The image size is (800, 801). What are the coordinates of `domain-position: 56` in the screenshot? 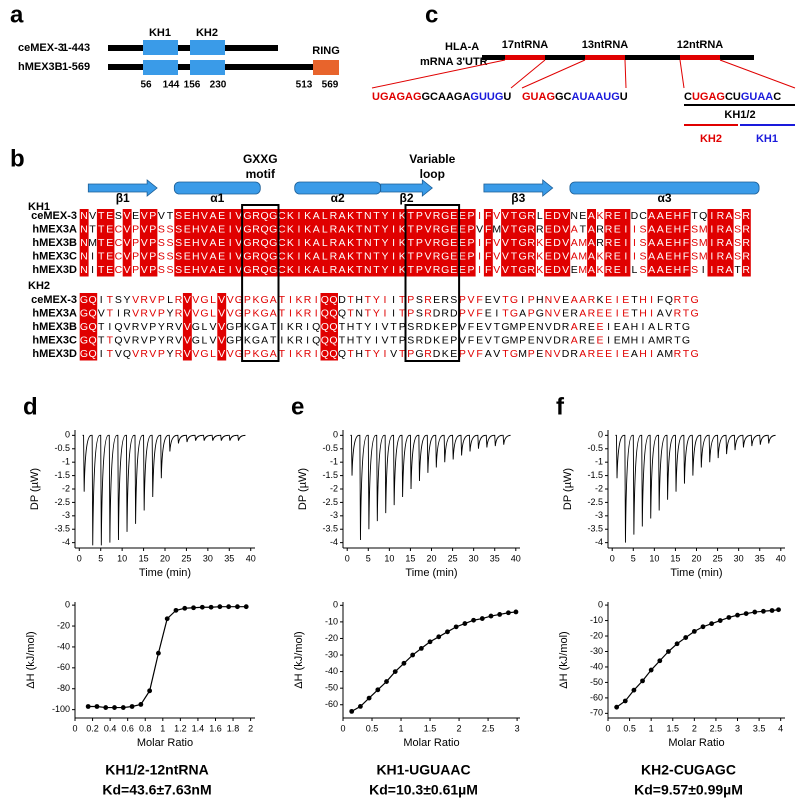 It's located at (146, 85).